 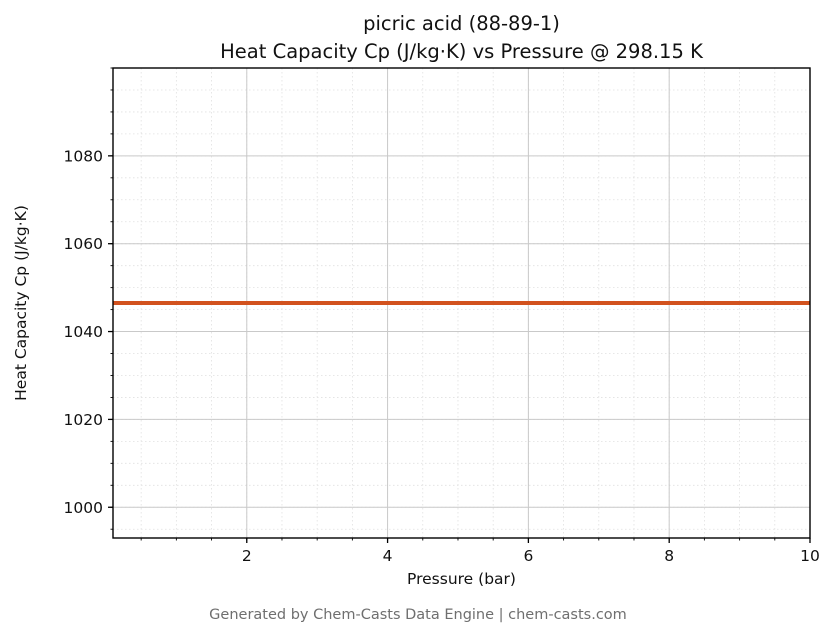 I want to click on x-axis-label: Pressure (bar), so click(x=461, y=579).